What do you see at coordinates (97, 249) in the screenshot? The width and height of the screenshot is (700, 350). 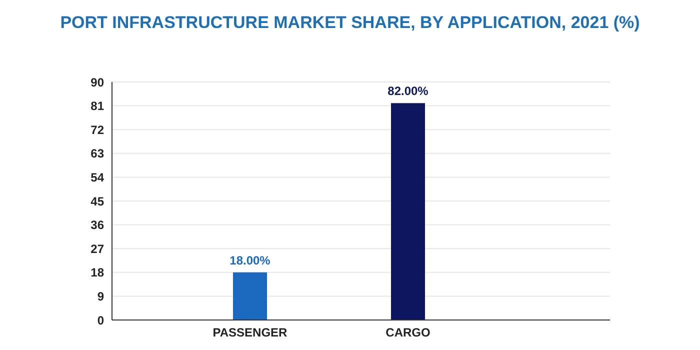 I see `y-tick-label: 27` at bounding box center [97, 249].